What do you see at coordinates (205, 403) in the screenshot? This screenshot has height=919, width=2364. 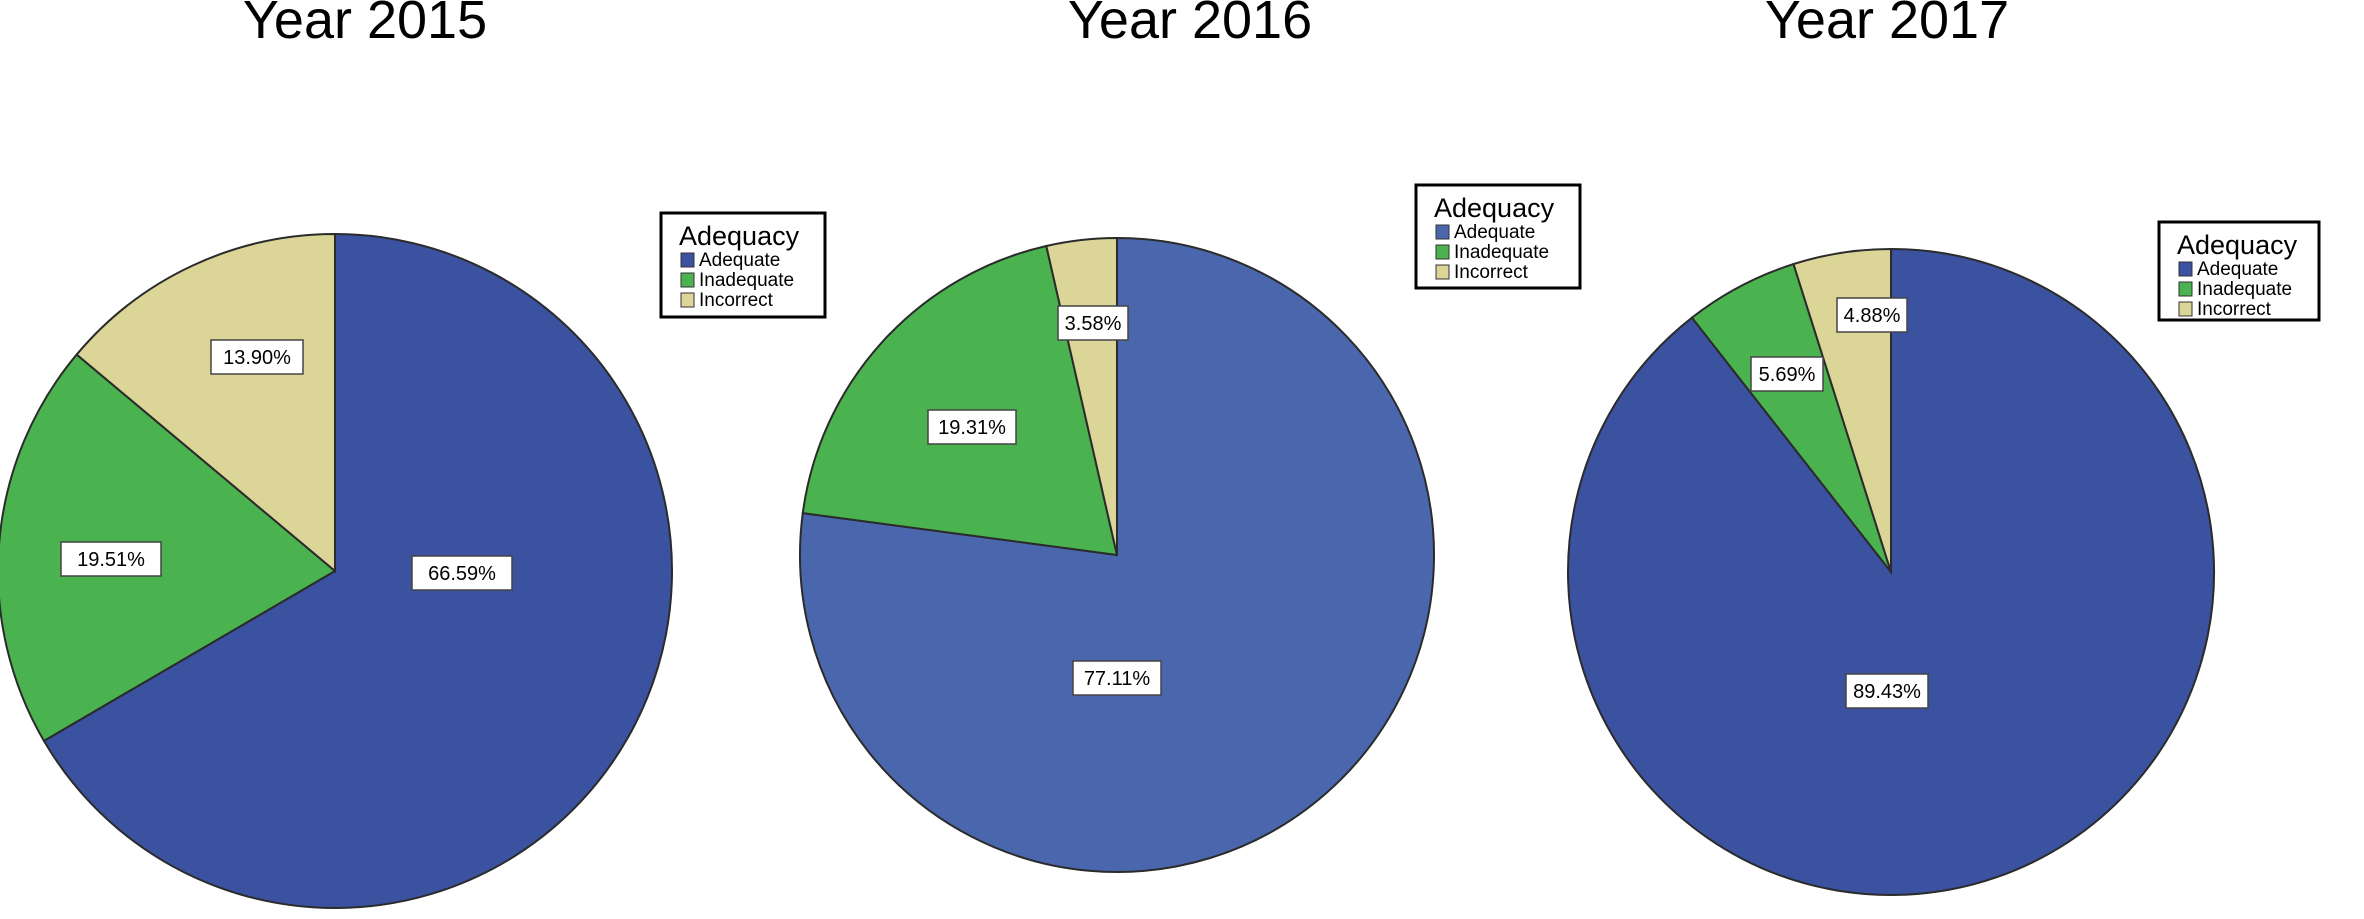 I see `pie-slice-incorrect` at bounding box center [205, 403].